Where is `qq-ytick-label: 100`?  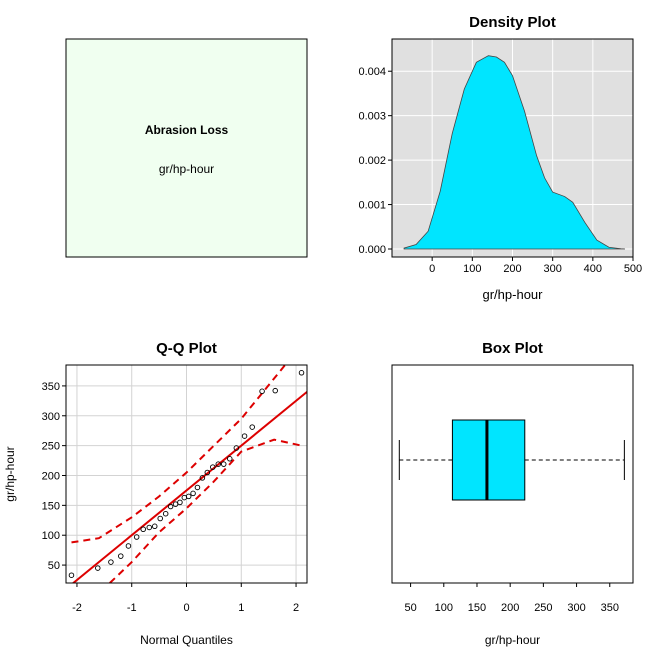 qq-ytick-label: 100 is located at coordinates (51, 536).